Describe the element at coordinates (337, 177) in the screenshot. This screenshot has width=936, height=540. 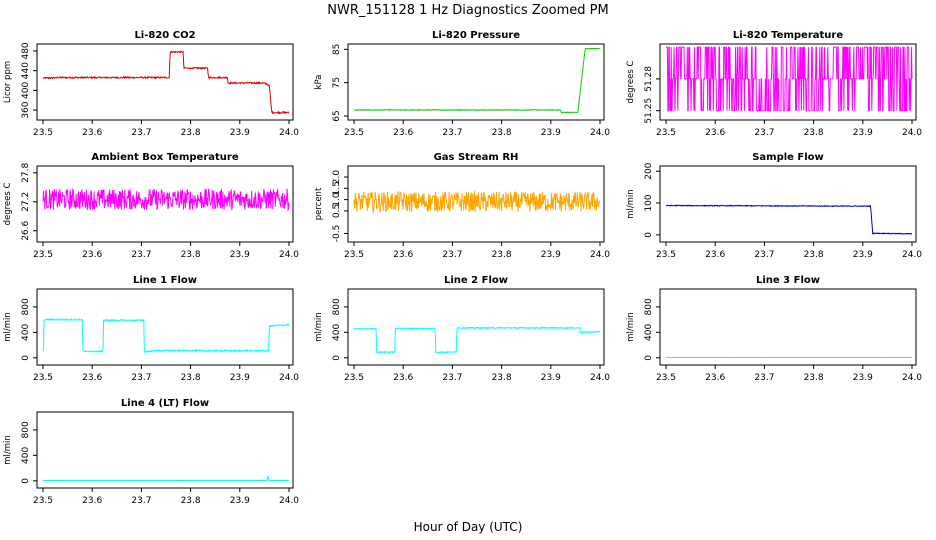
I see `y-tick-label: 2.0` at that location.